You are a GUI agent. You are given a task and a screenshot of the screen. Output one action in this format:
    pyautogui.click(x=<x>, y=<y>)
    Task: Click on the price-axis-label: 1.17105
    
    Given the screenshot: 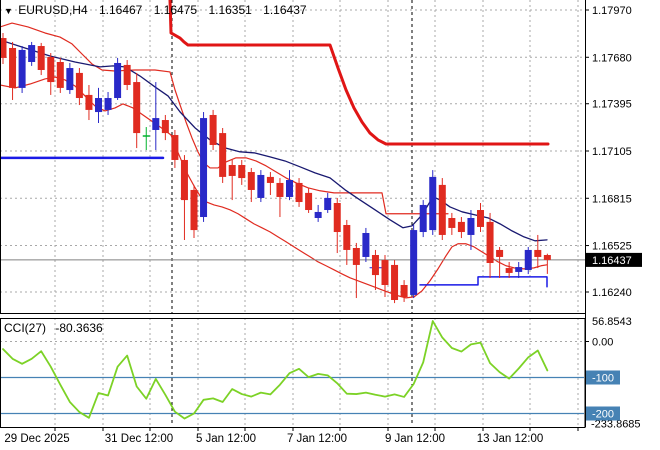 What is the action you would take?
    pyautogui.click(x=612, y=152)
    